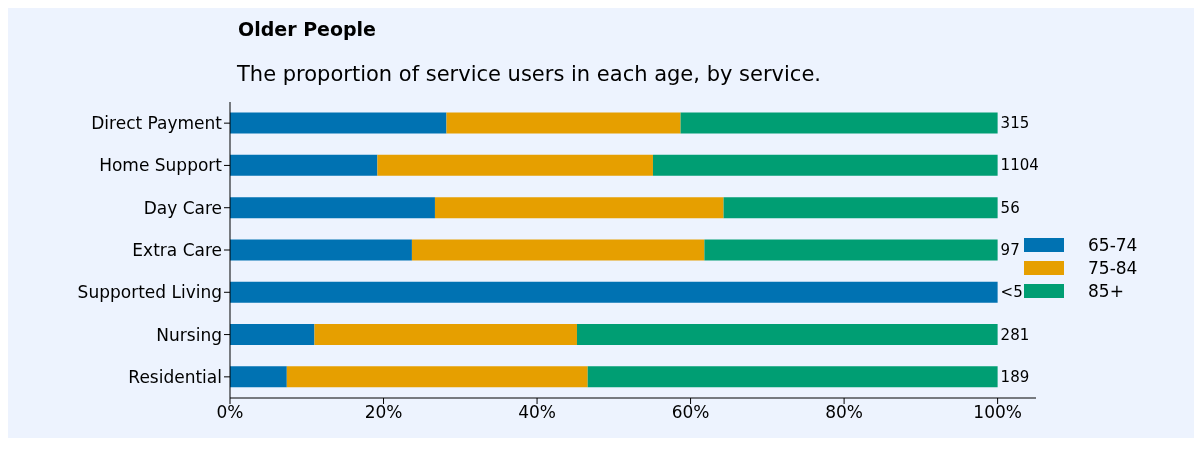 The image size is (1202, 449). What do you see at coordinates (1113, 268) in the screenshot?
I see `legend-label: 75-84` at bounding box center [1113, 268].